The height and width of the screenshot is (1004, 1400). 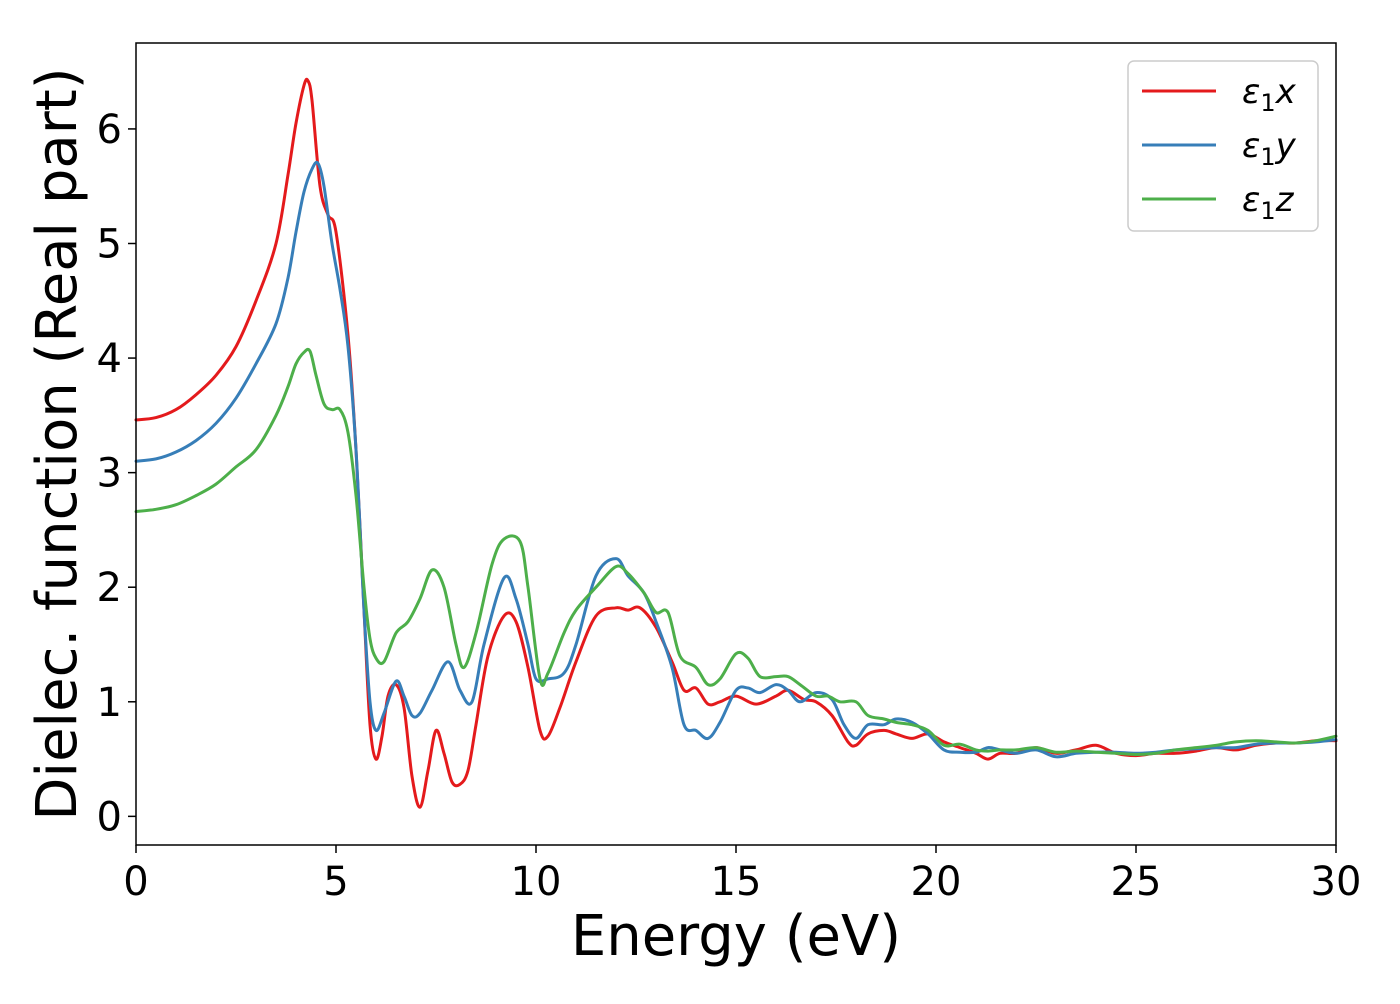 What do you see at coordinates (536, 882) in the screenshot?
I see `x-tick-label: 10` at bounding box center [536, 882].